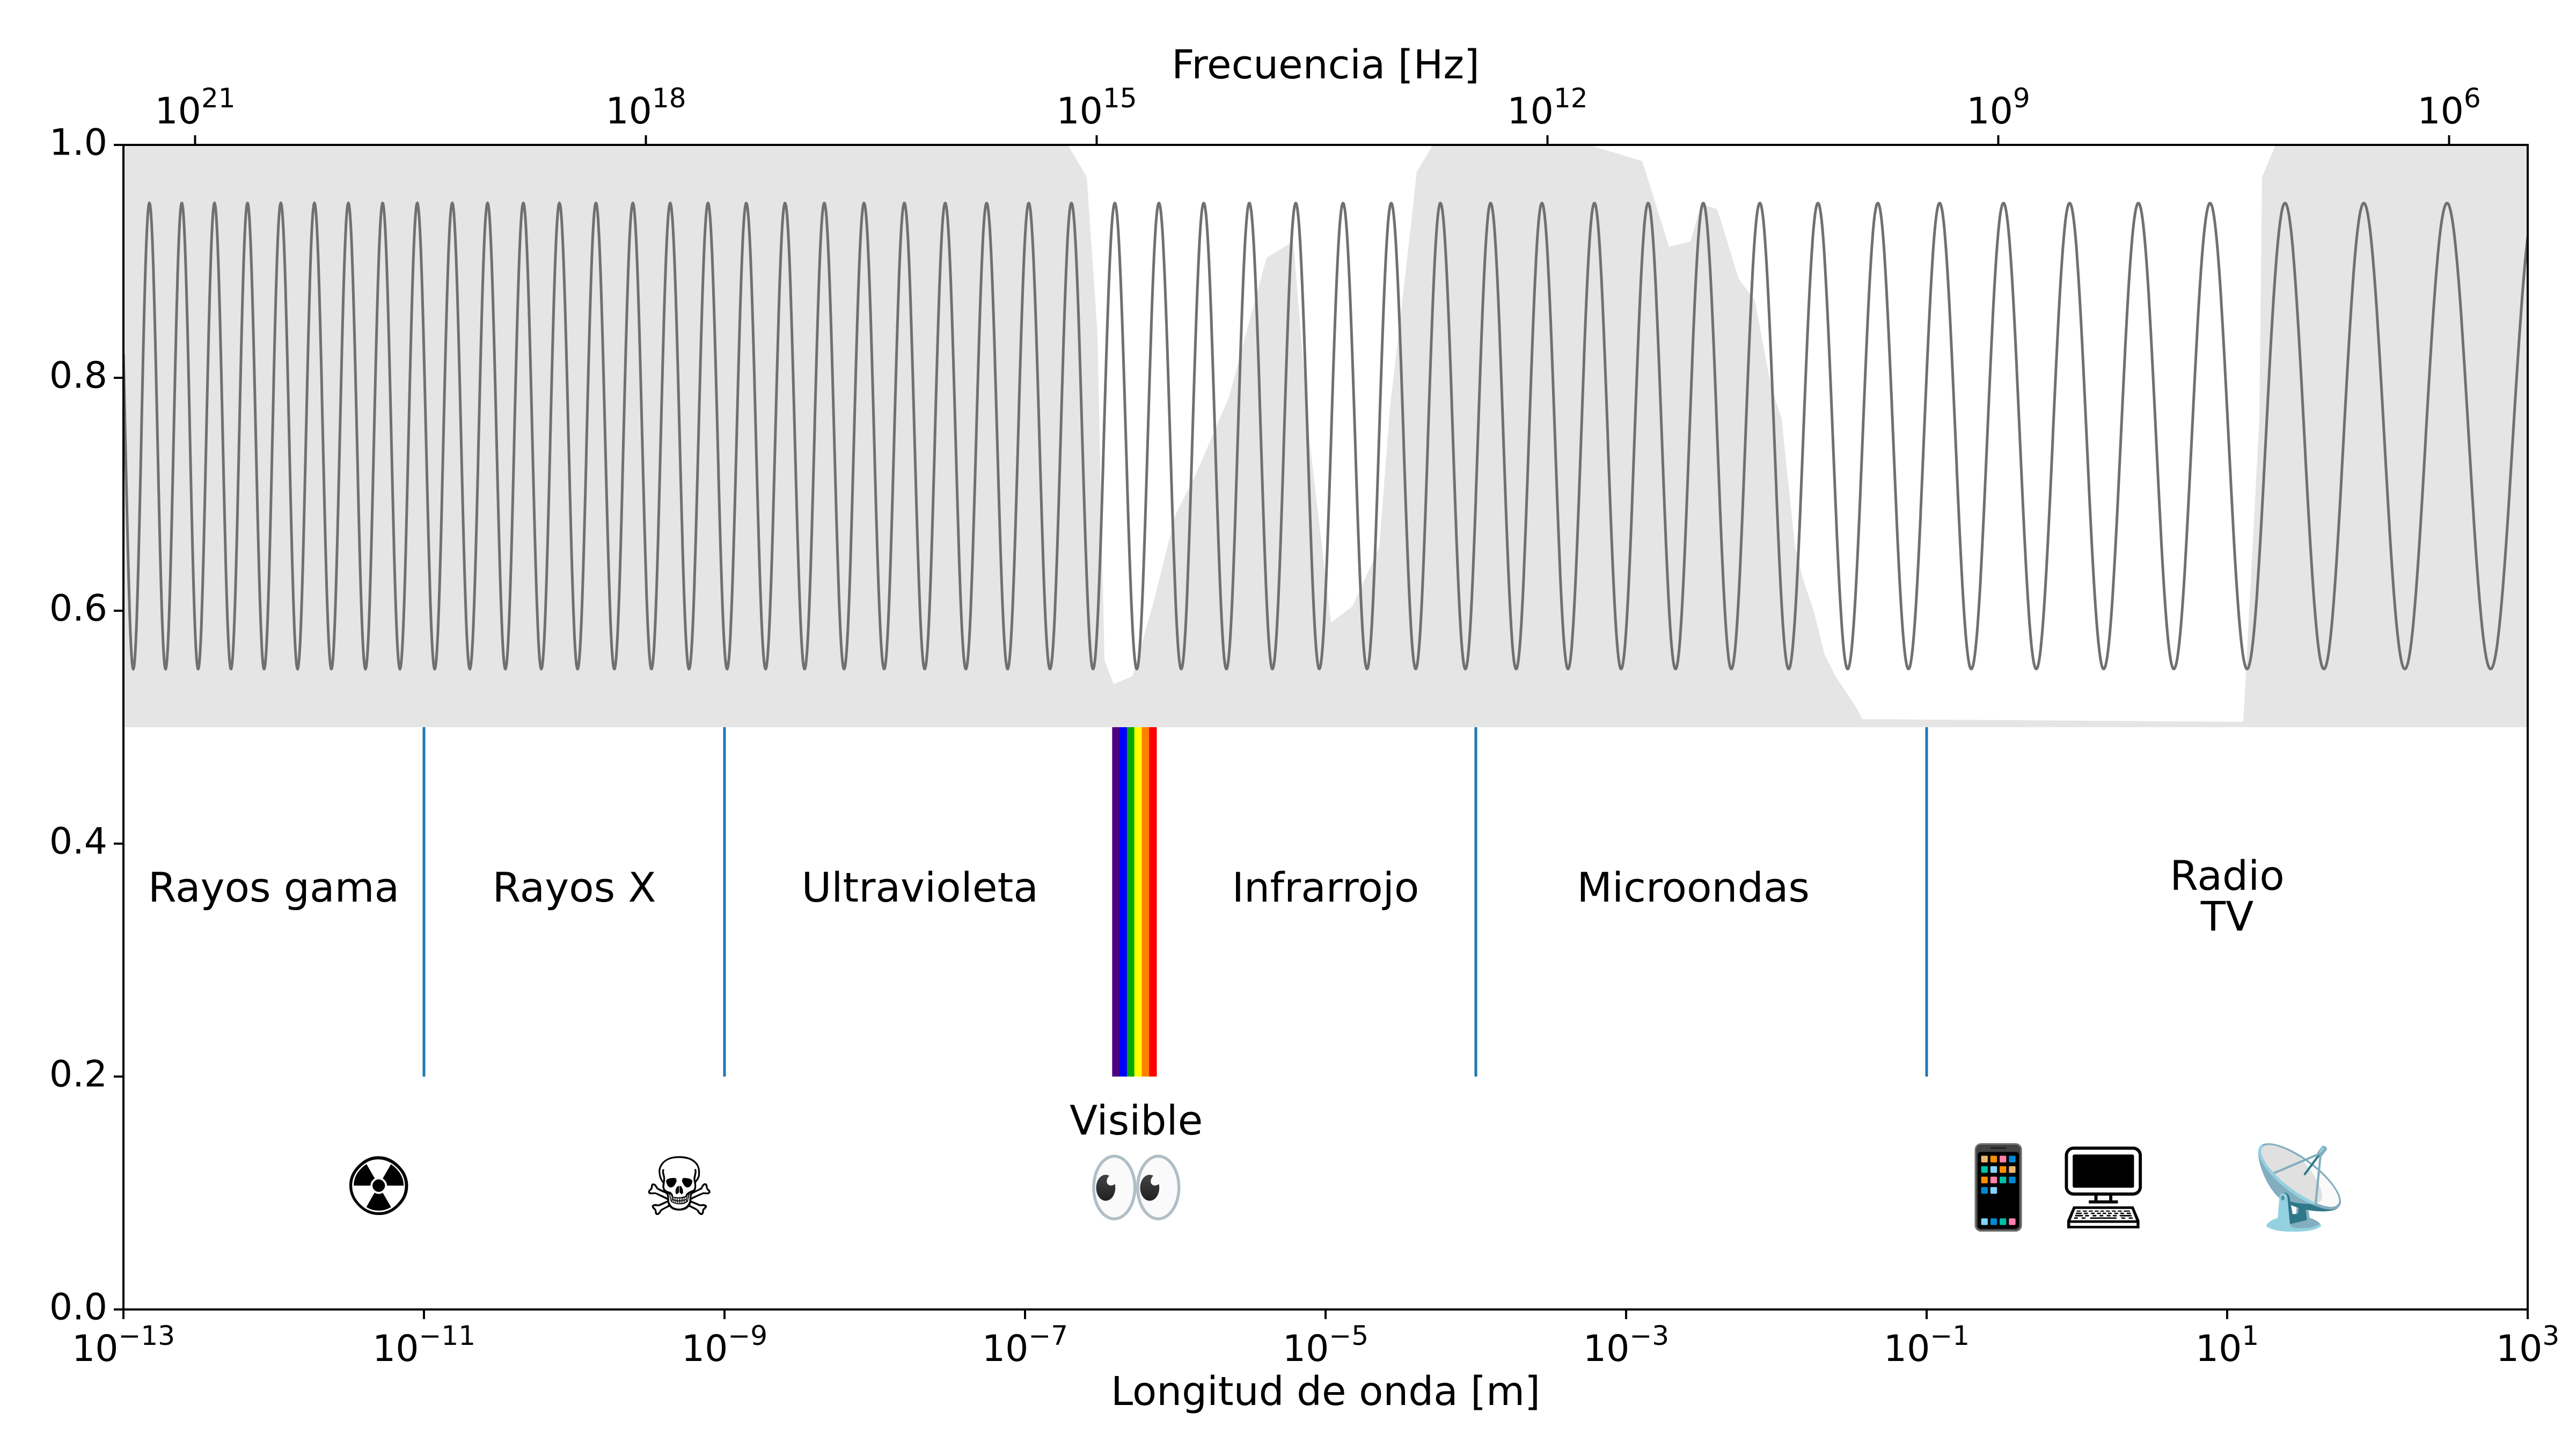 This screenshot has height=1449, width=2576. I want to click on y-tick-label: 0.4, so click(78, 842).